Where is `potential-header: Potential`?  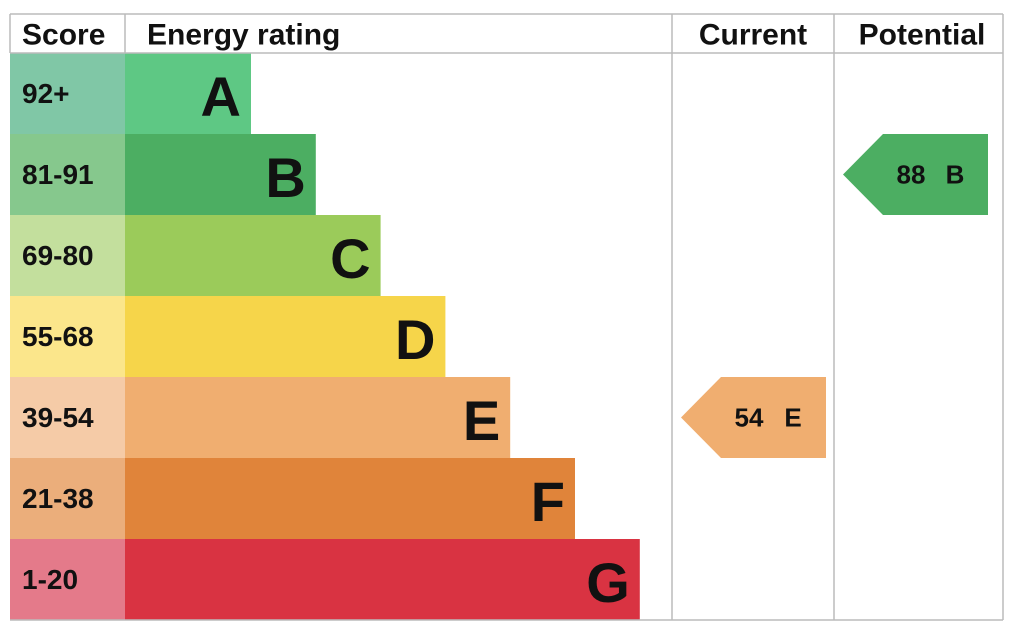
potential-header: Potential is located at coordinates (922, 35).